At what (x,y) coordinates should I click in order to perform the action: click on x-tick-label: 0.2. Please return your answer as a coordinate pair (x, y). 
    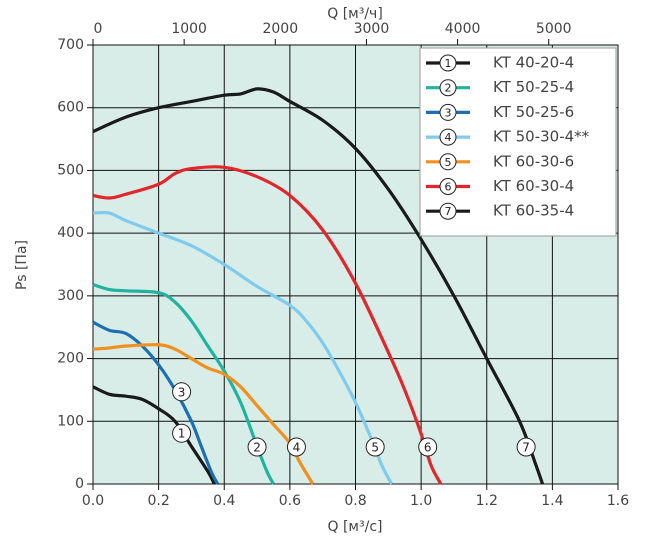
    Looking at the image, I should click on (158, 501).